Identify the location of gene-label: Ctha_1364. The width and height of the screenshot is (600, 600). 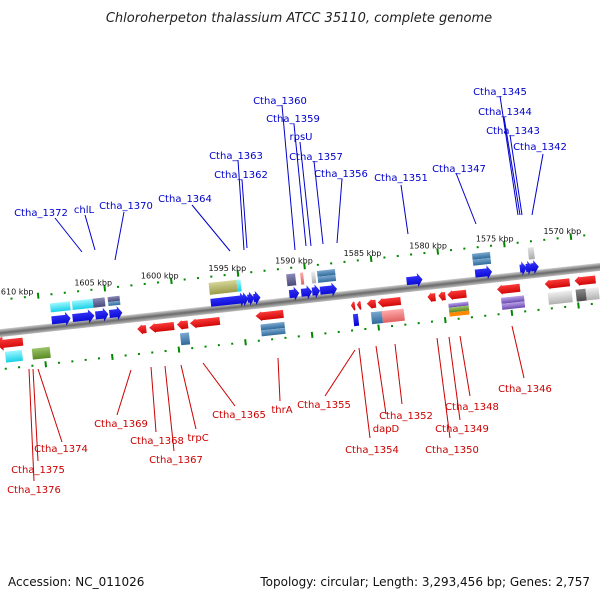
(185, 199).